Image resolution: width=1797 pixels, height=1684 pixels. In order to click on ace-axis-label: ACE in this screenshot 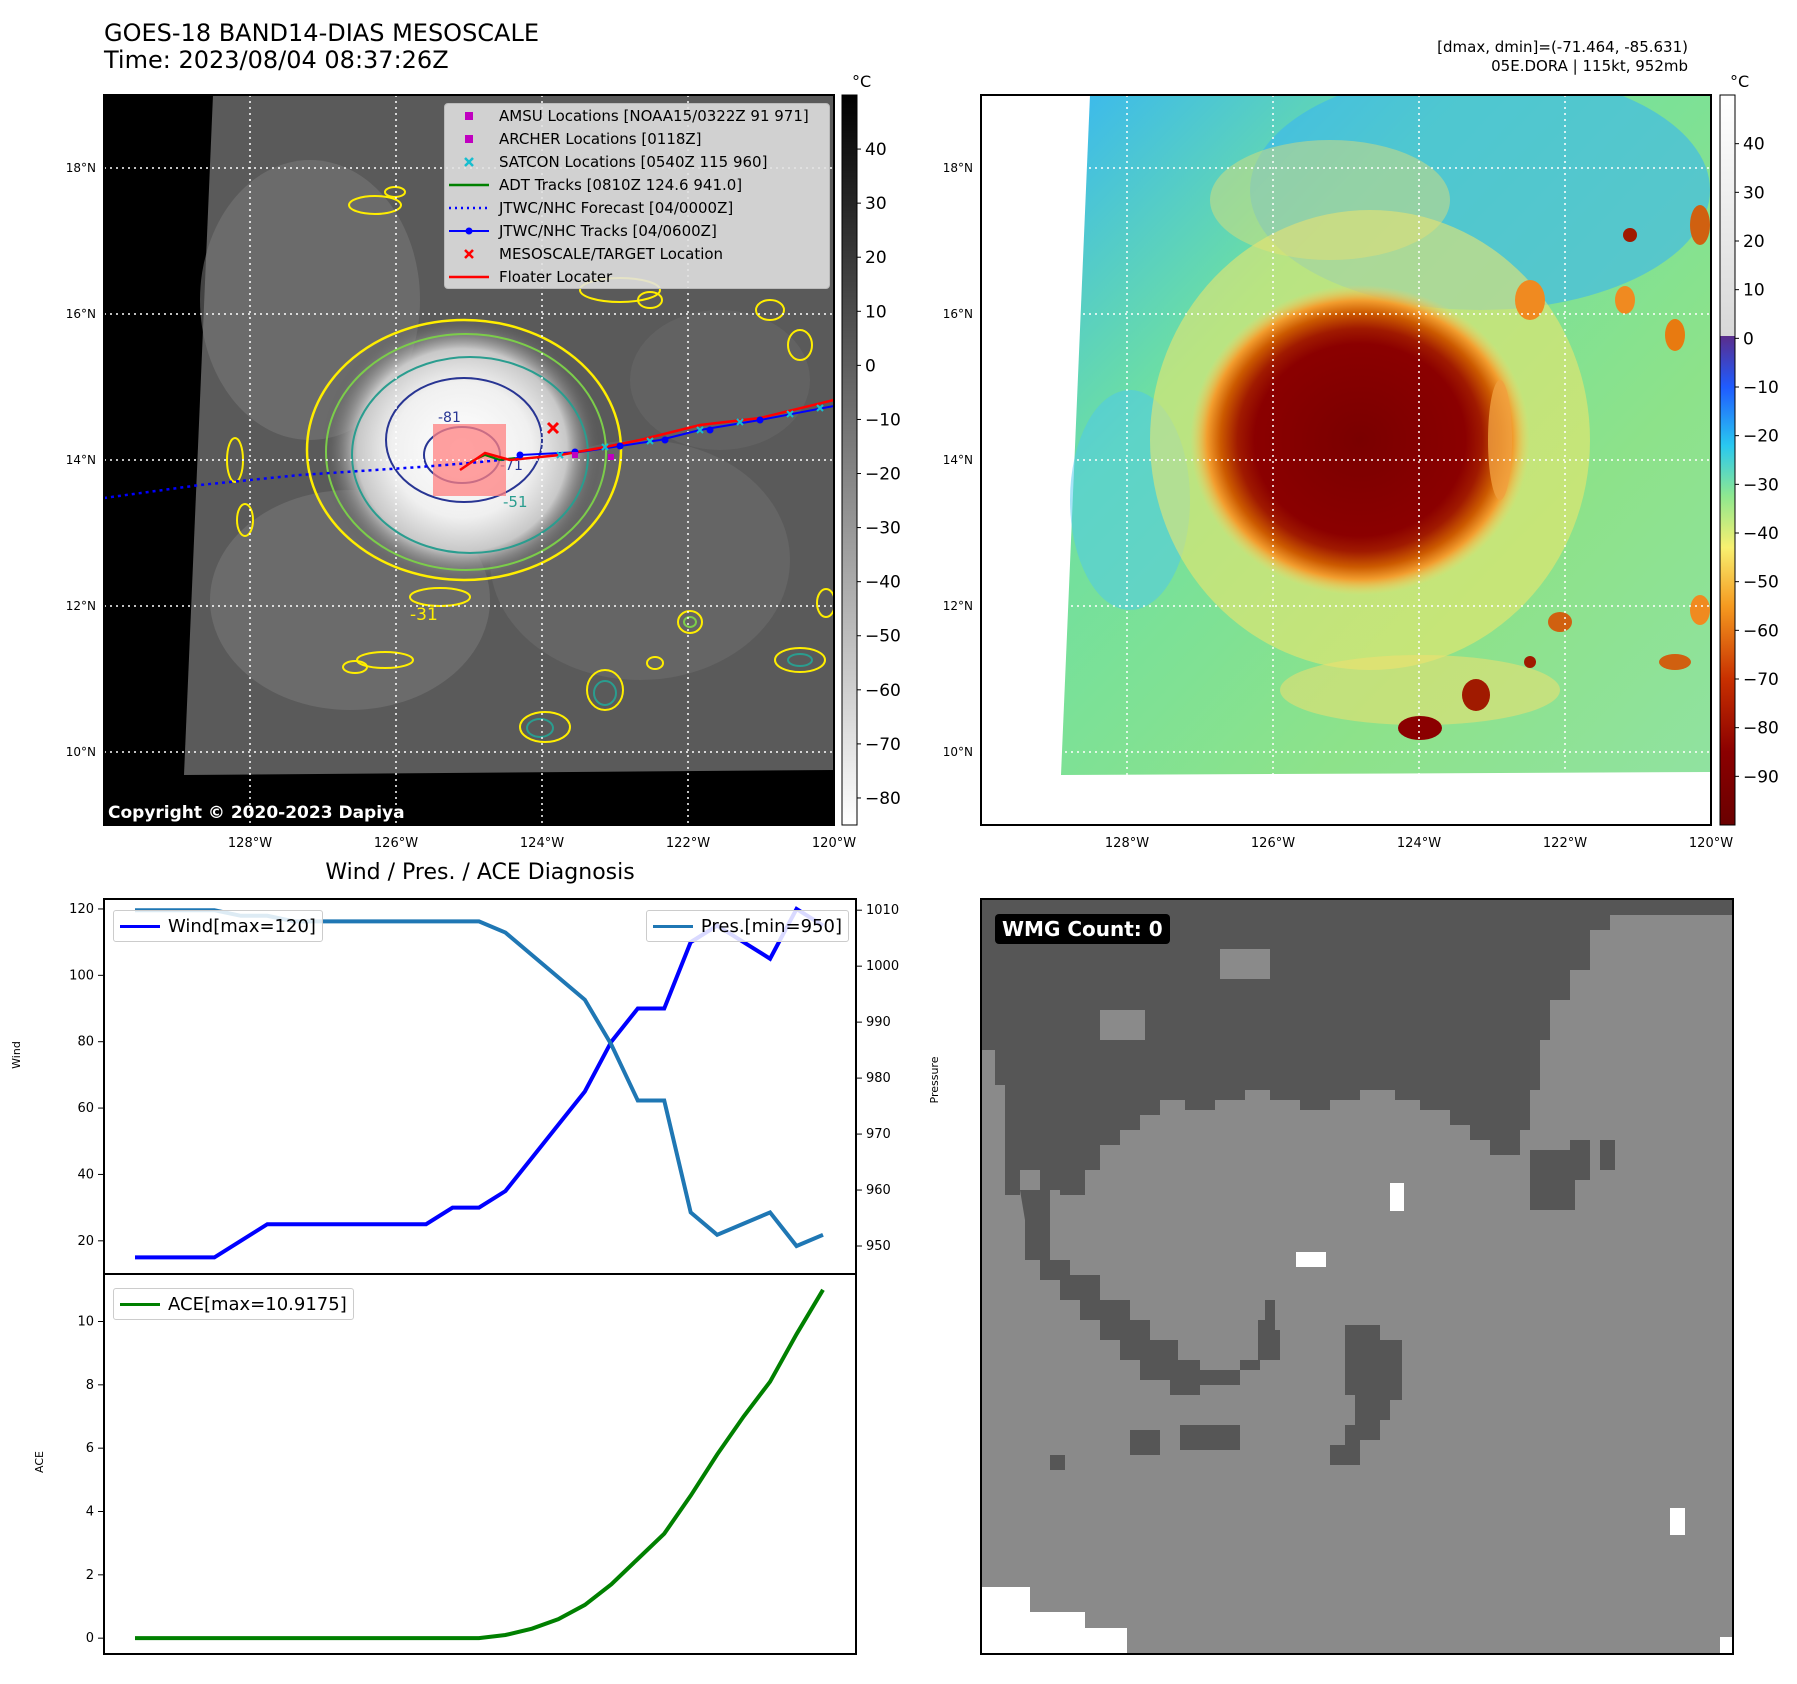, I will do `click(39, 1462)`.